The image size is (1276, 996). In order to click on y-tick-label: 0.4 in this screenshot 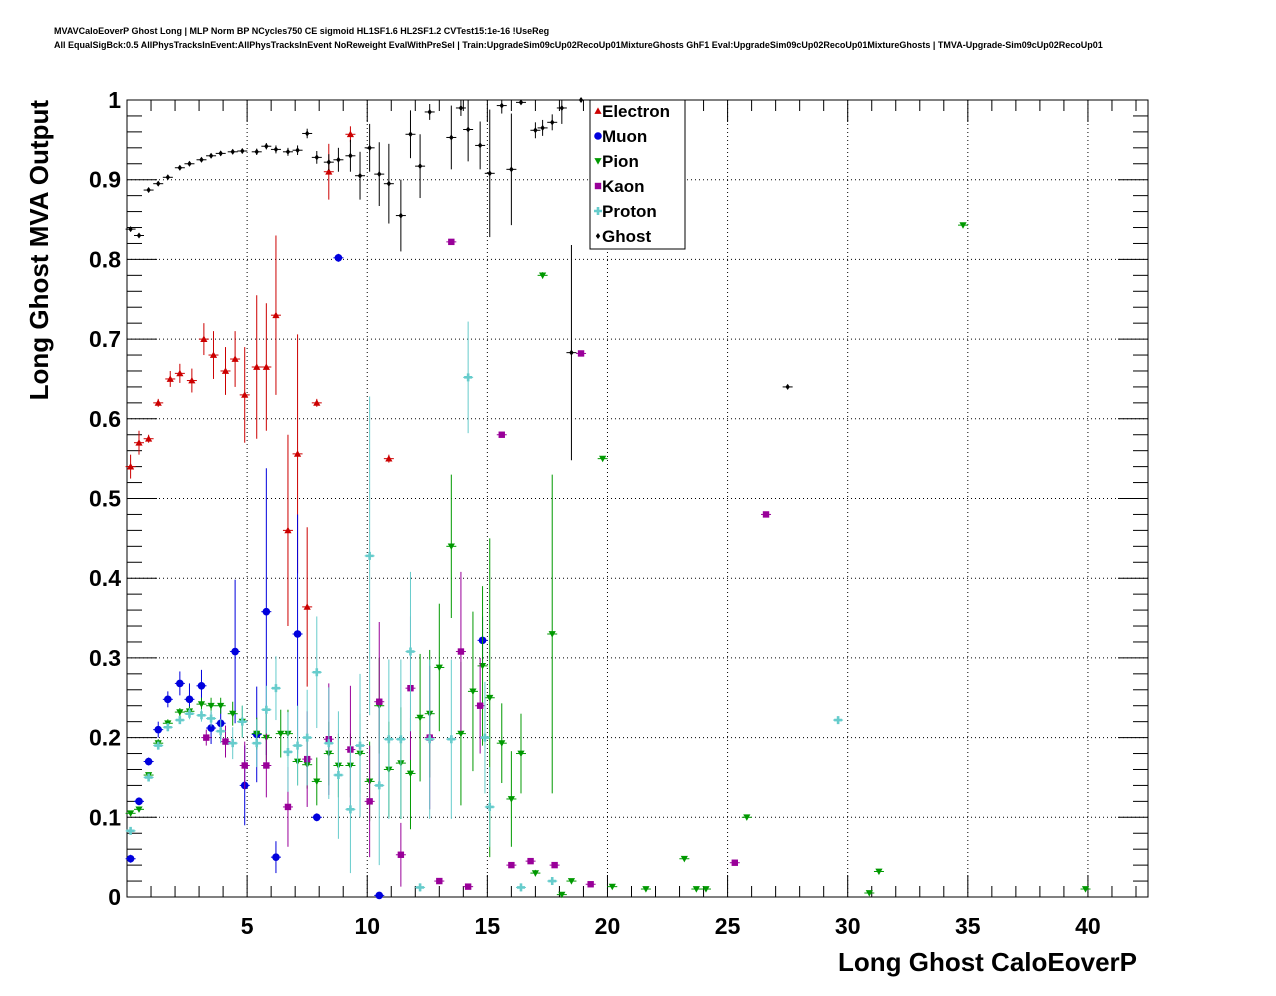, I will do `click(105, 578)`.